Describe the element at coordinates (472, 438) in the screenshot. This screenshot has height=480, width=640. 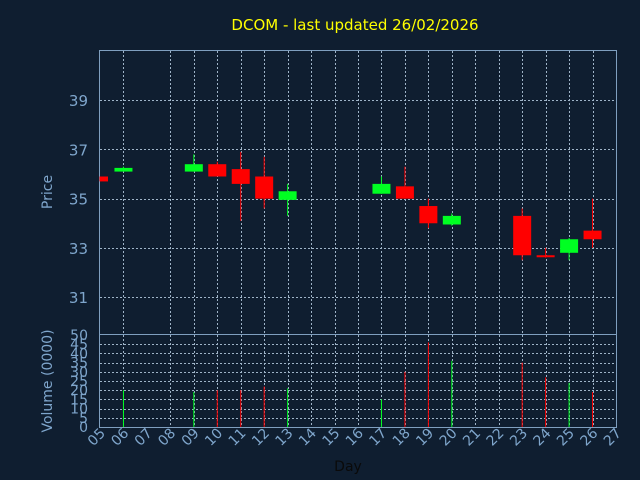
I see `day-tick-label: 21` at that location.